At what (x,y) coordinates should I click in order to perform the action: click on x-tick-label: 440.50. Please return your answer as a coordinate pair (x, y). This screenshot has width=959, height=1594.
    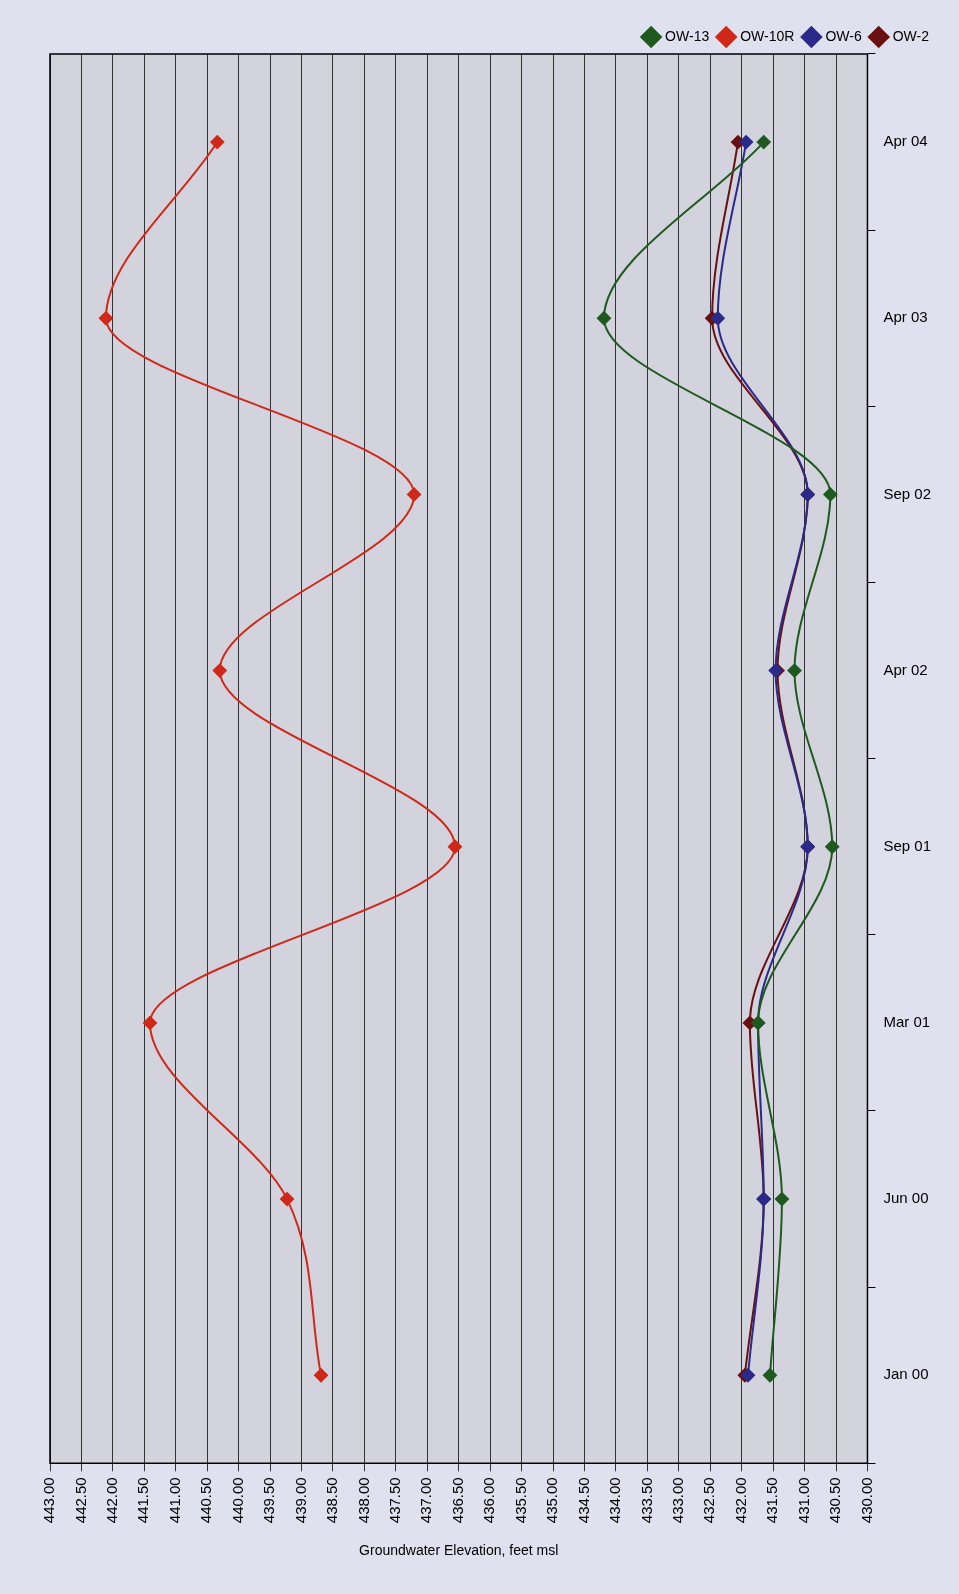
    Looking at the image, I should click on (206, 1500).